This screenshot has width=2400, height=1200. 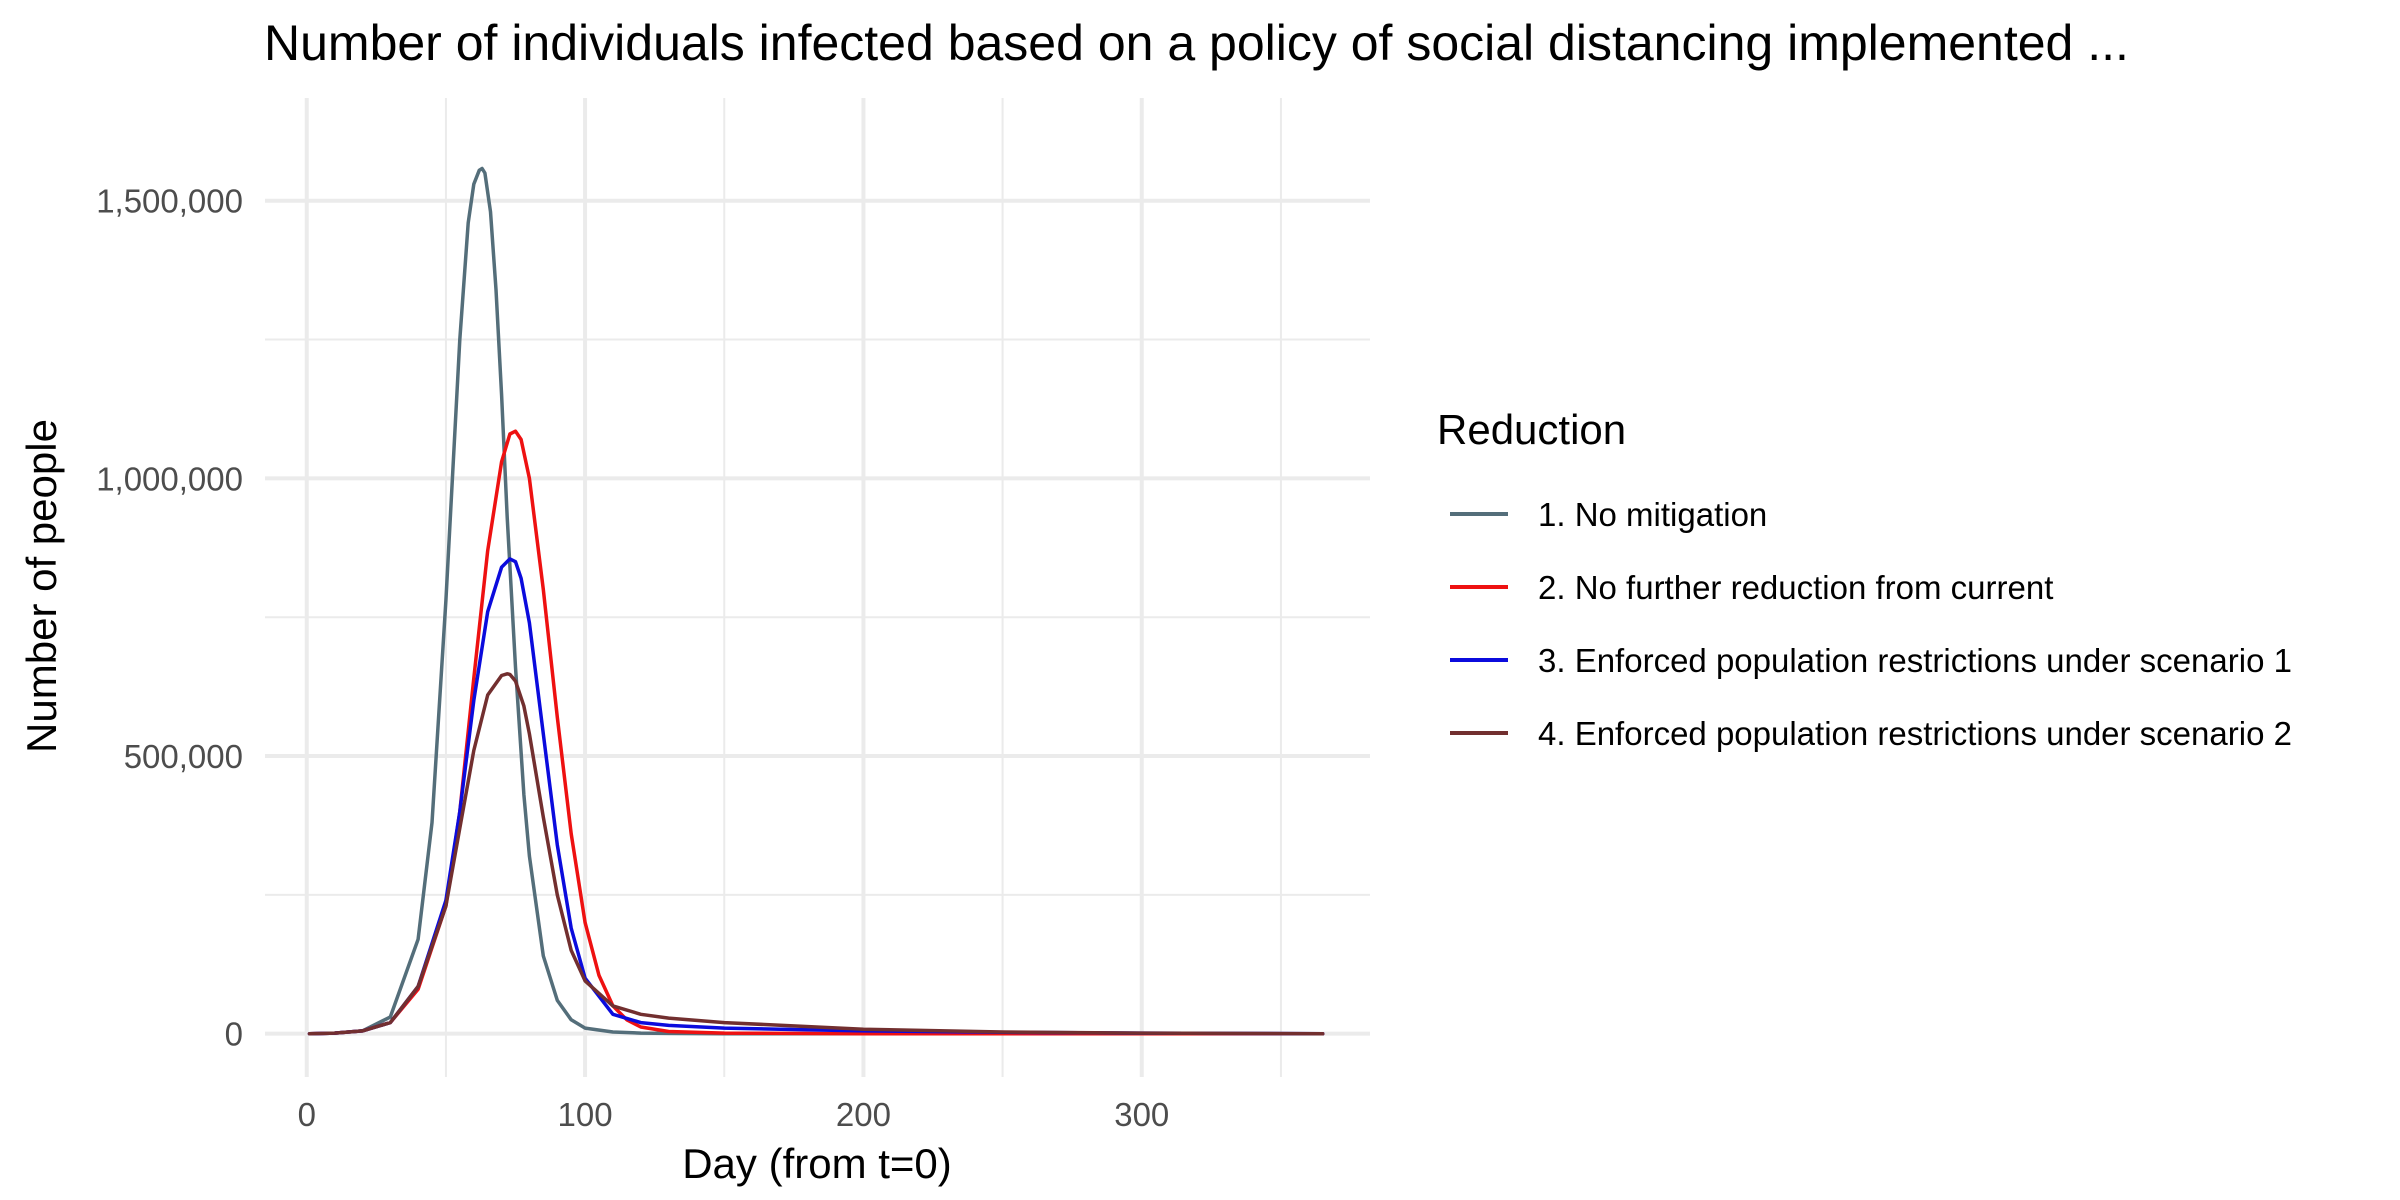 What do you see at coordinates (1141, 1114) in the screenshot?
I see `x-tick-label: 300` at bounding box center [1141, 1114].